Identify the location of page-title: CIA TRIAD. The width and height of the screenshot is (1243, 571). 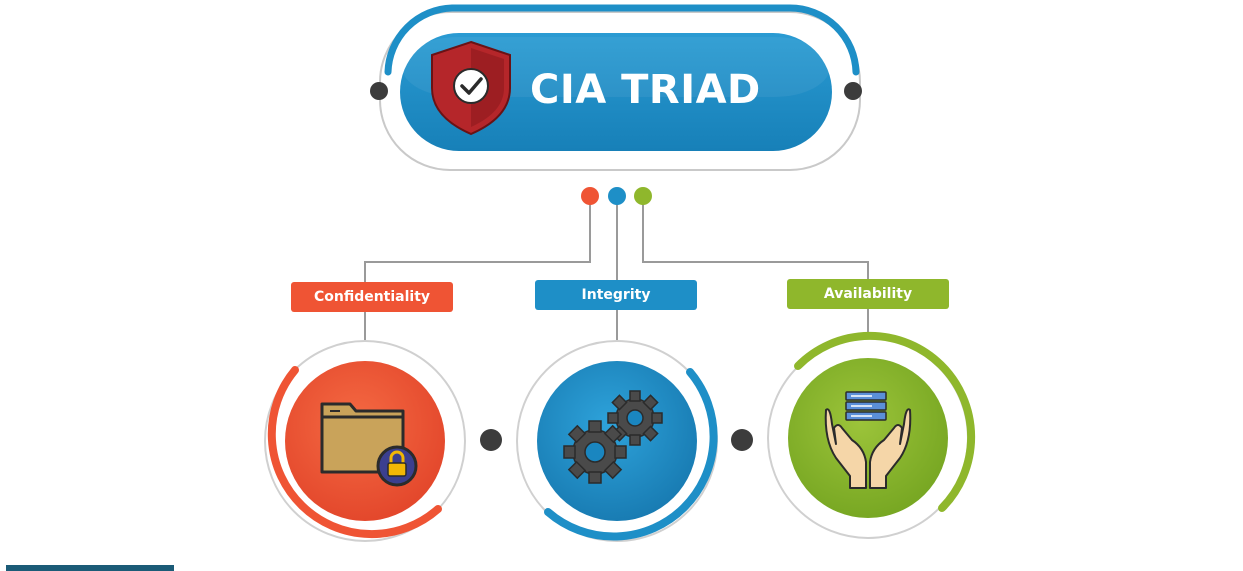
(645, 90).